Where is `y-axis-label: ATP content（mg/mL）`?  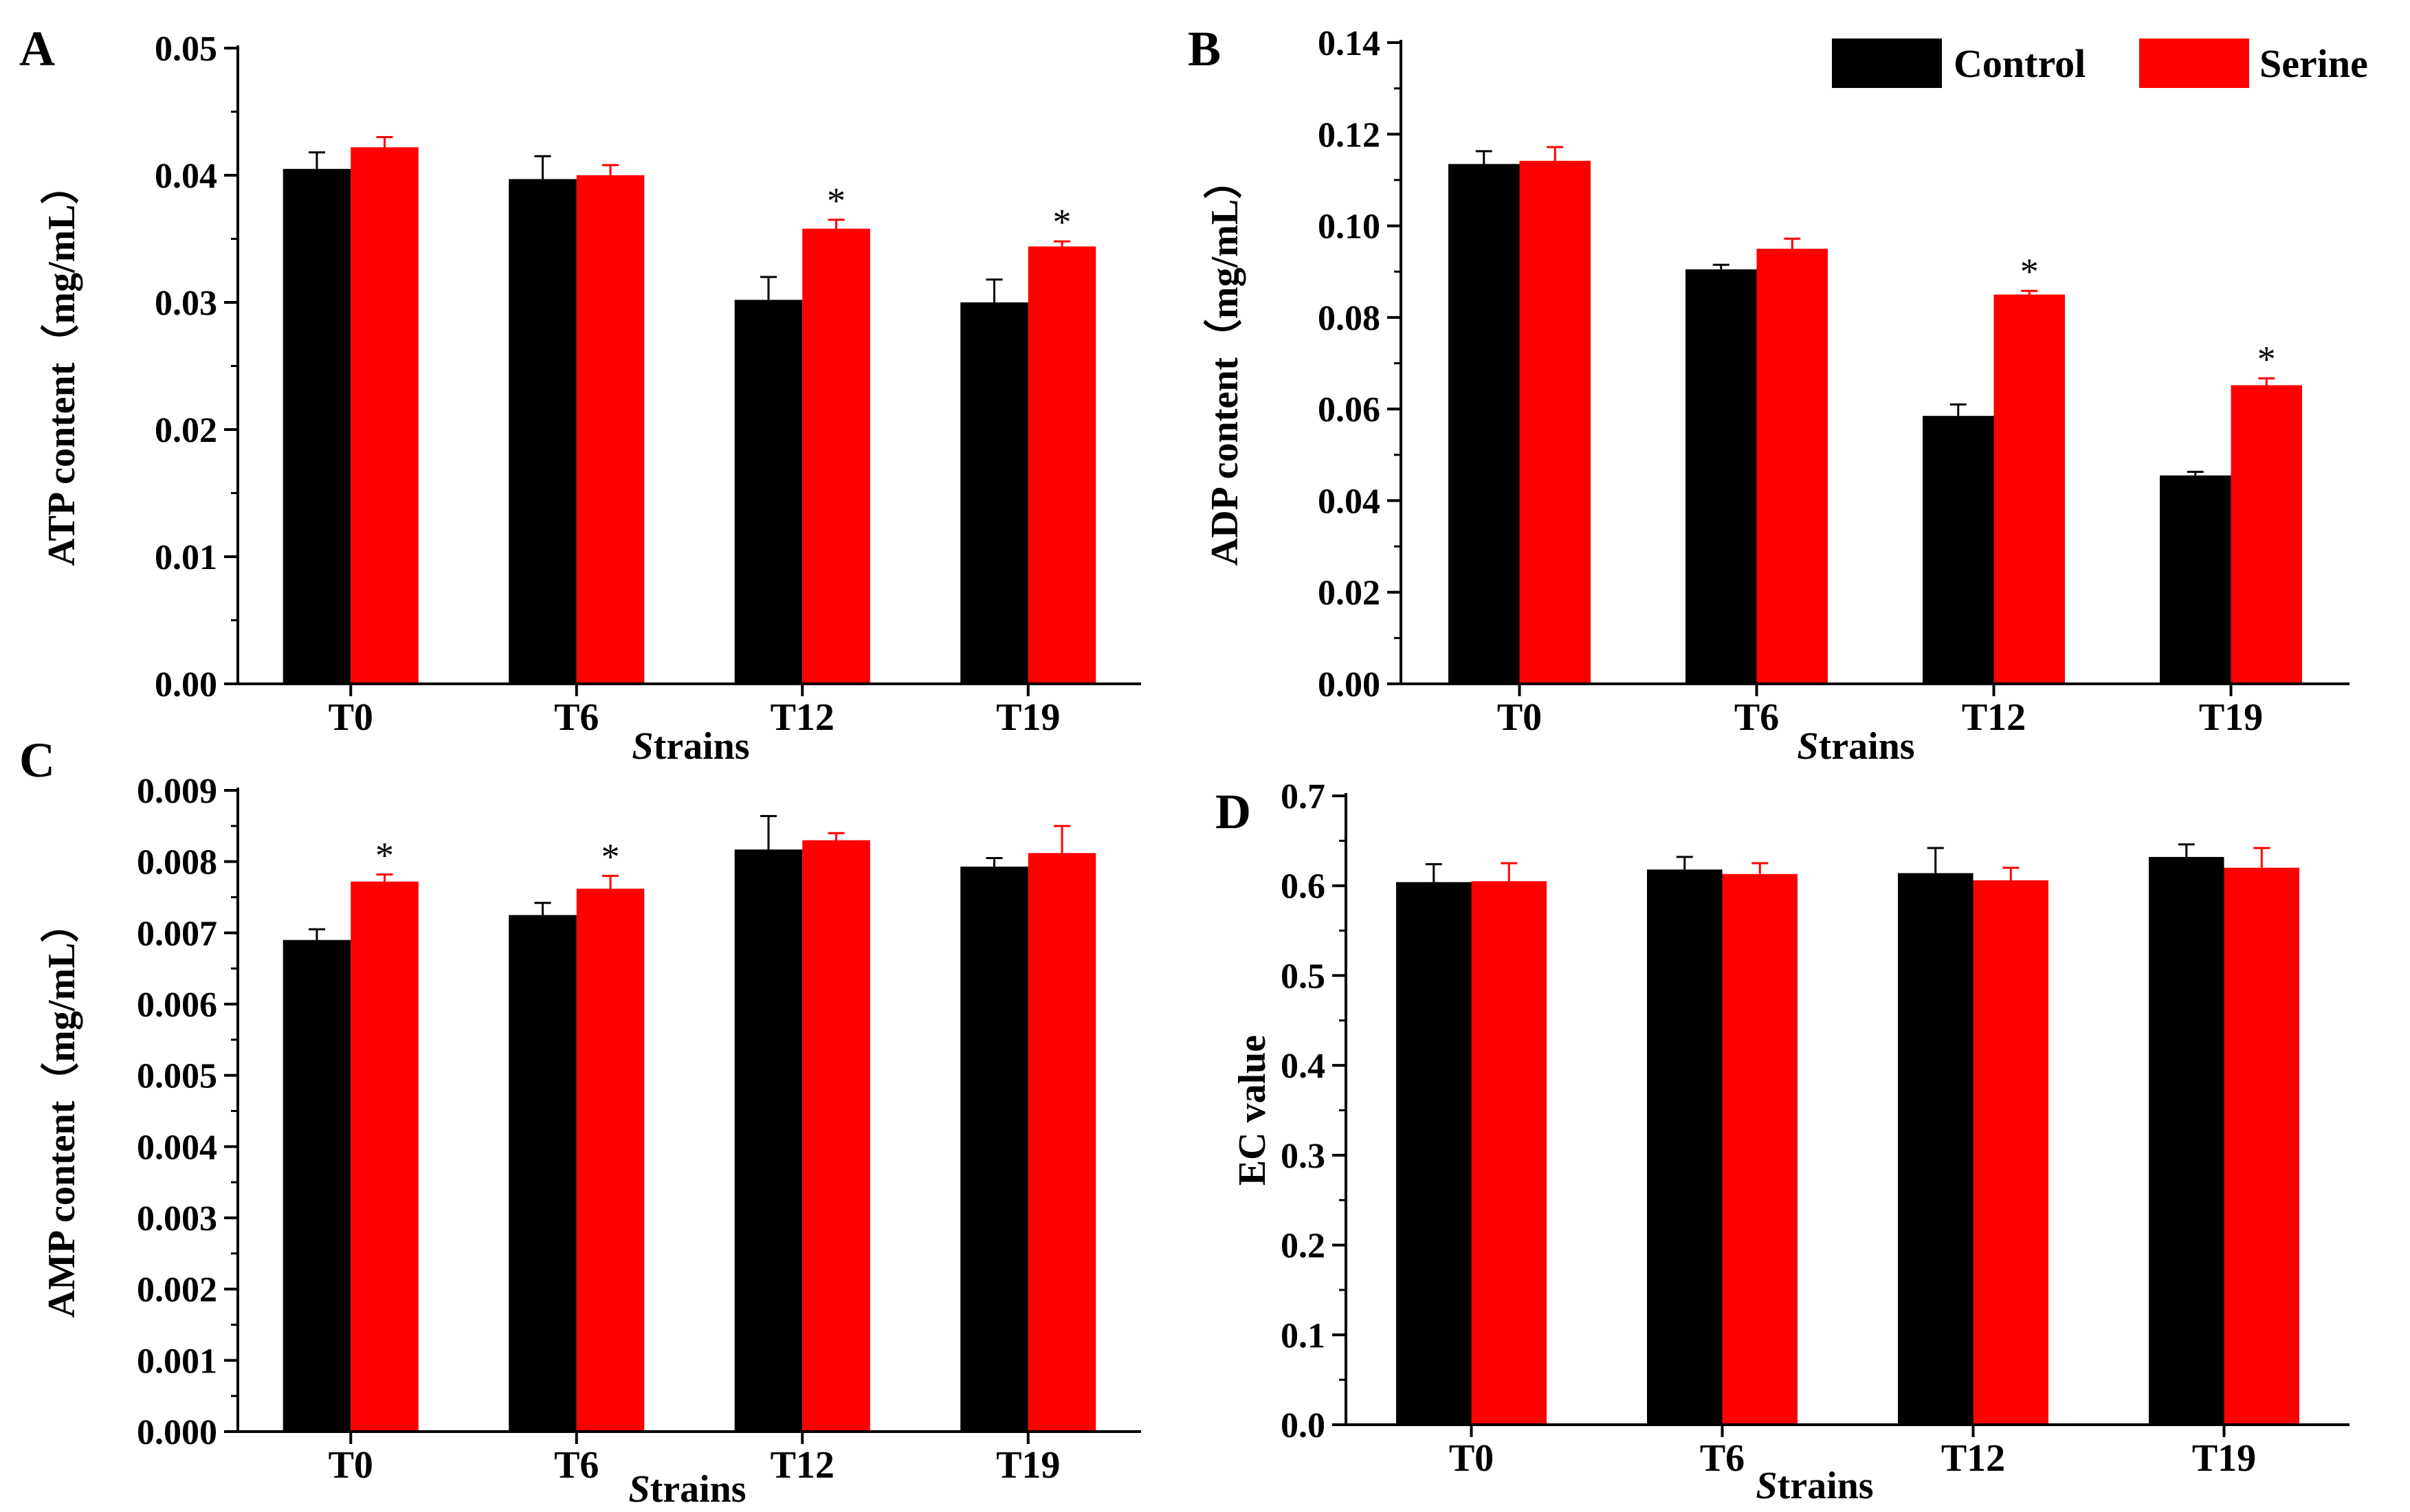
y-axis-label: ATP content（mg/mL） is located at coordinates (61, 366).